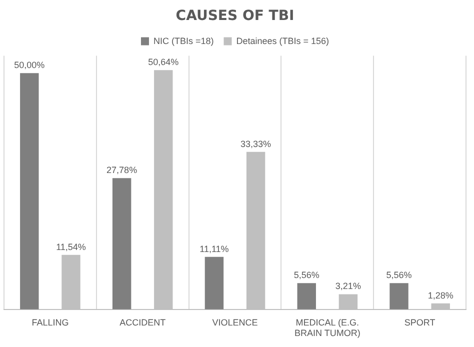 Image resolution: width=474 pixels, height=347 pixels. Describe the element at coordinates (50, 322) in the screenshot. I see `x-tick-label: FALLING` at that location.